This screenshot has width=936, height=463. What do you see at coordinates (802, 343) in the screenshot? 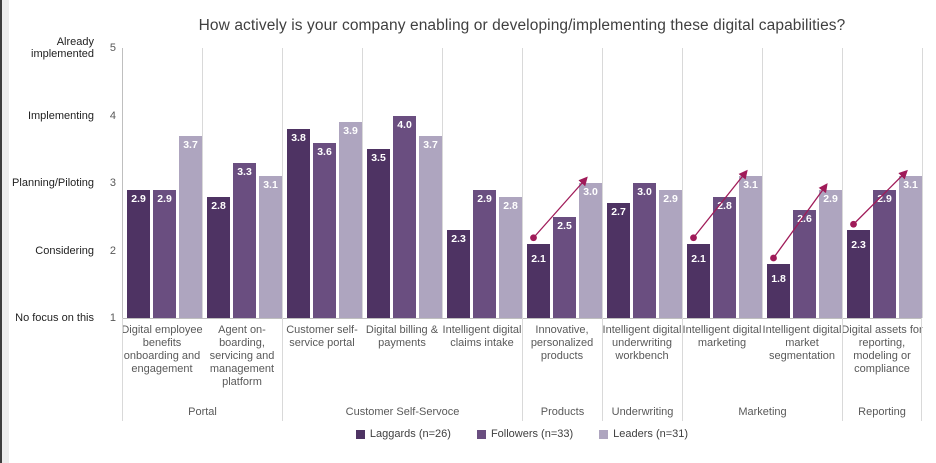
I see `category-label: Intelligent digital market segmentation` at bounding box center [802, 343].